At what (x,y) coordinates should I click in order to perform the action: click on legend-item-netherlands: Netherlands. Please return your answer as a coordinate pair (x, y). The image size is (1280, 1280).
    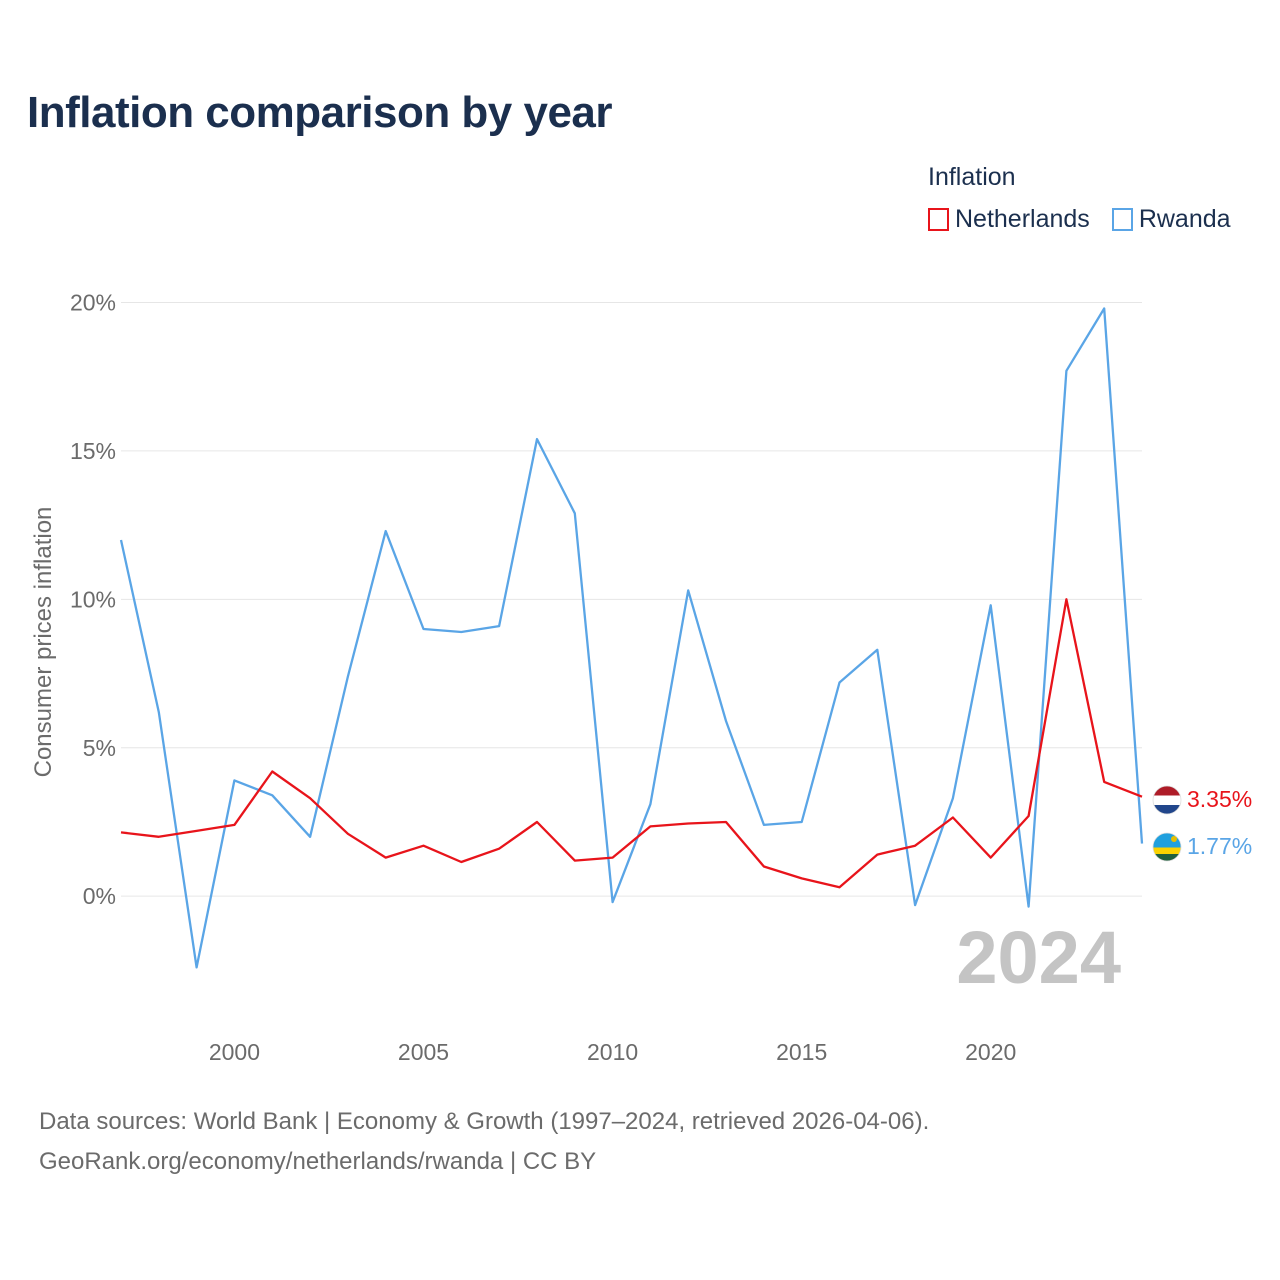
    Looking at the image, I should click on (1009, 219).